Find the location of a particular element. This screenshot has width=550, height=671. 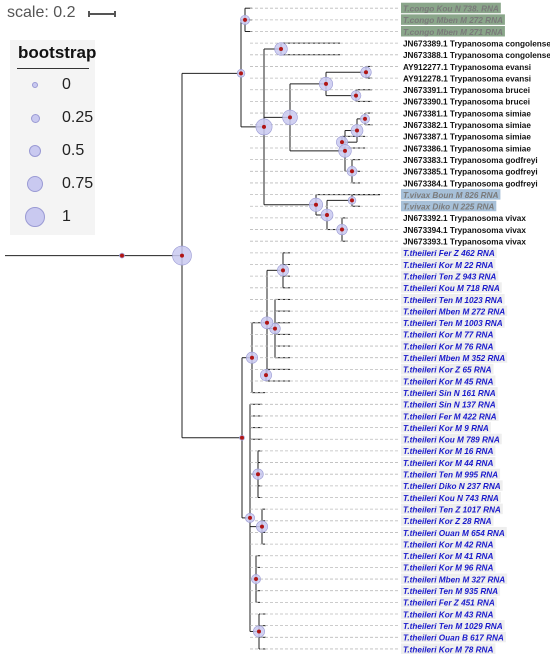

scale-label: scale: 0.2 is located at coordinates (41, 12).